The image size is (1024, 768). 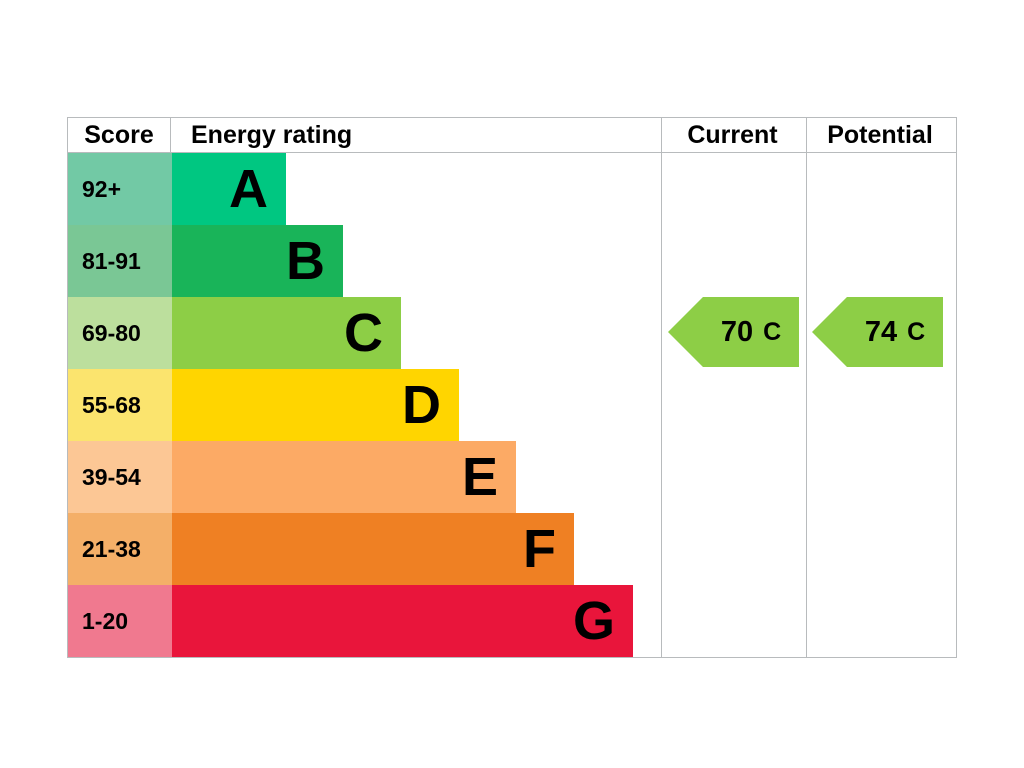 I want to click on band-bar: G, so click(x=402, y=621).